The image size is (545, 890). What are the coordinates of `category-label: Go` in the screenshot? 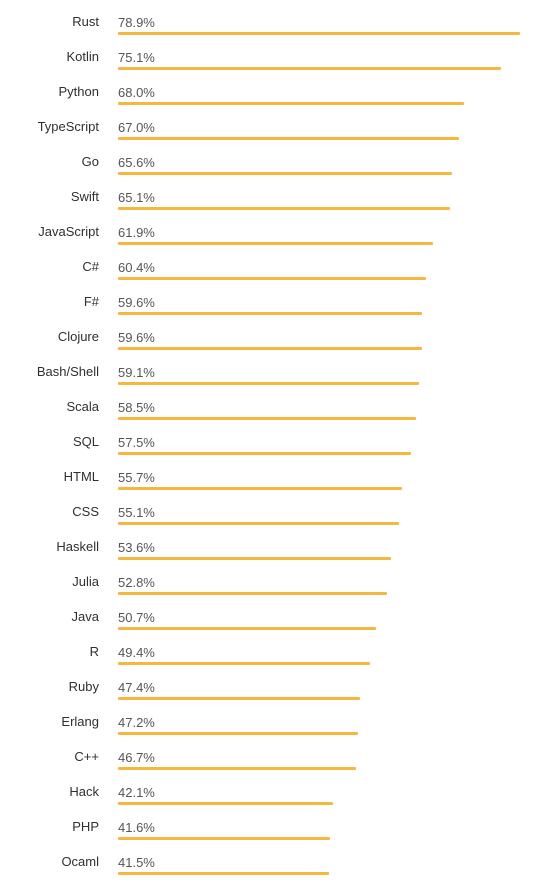 It's located at (90, 161).